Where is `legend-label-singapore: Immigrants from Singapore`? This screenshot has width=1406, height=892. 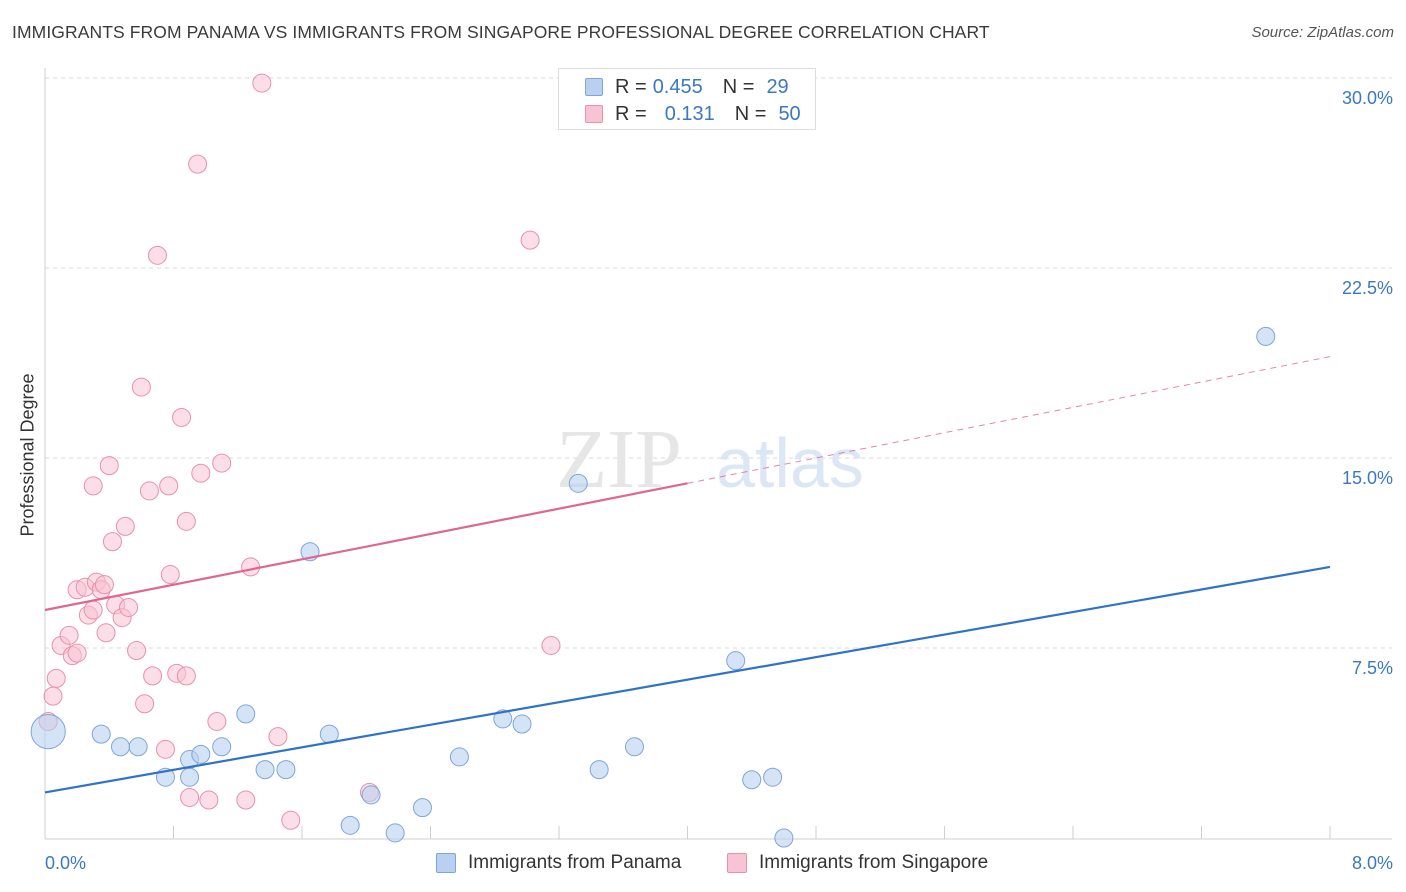
legend-label-singapore: Immigrants from Singapore is located at coordinates (874, 862).